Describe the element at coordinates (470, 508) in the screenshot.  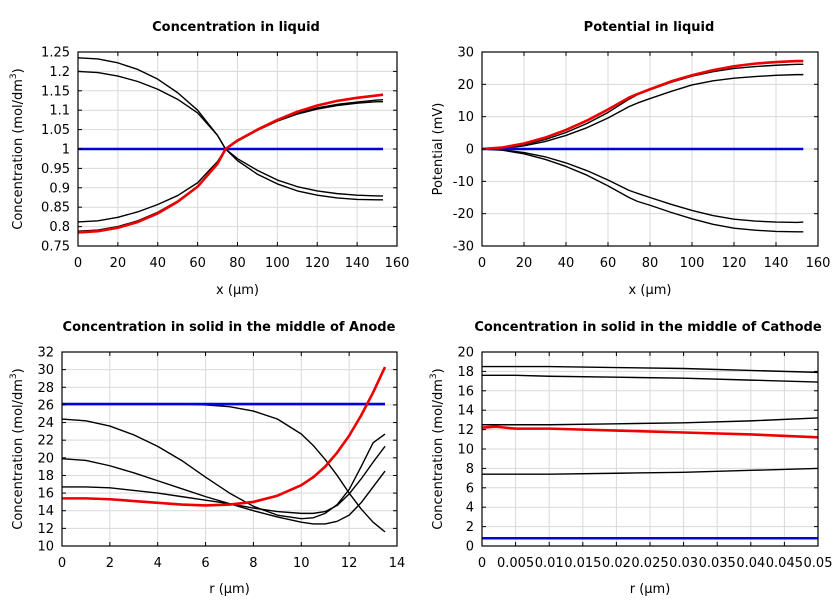
I see `y-tick-label: 4` at that location.